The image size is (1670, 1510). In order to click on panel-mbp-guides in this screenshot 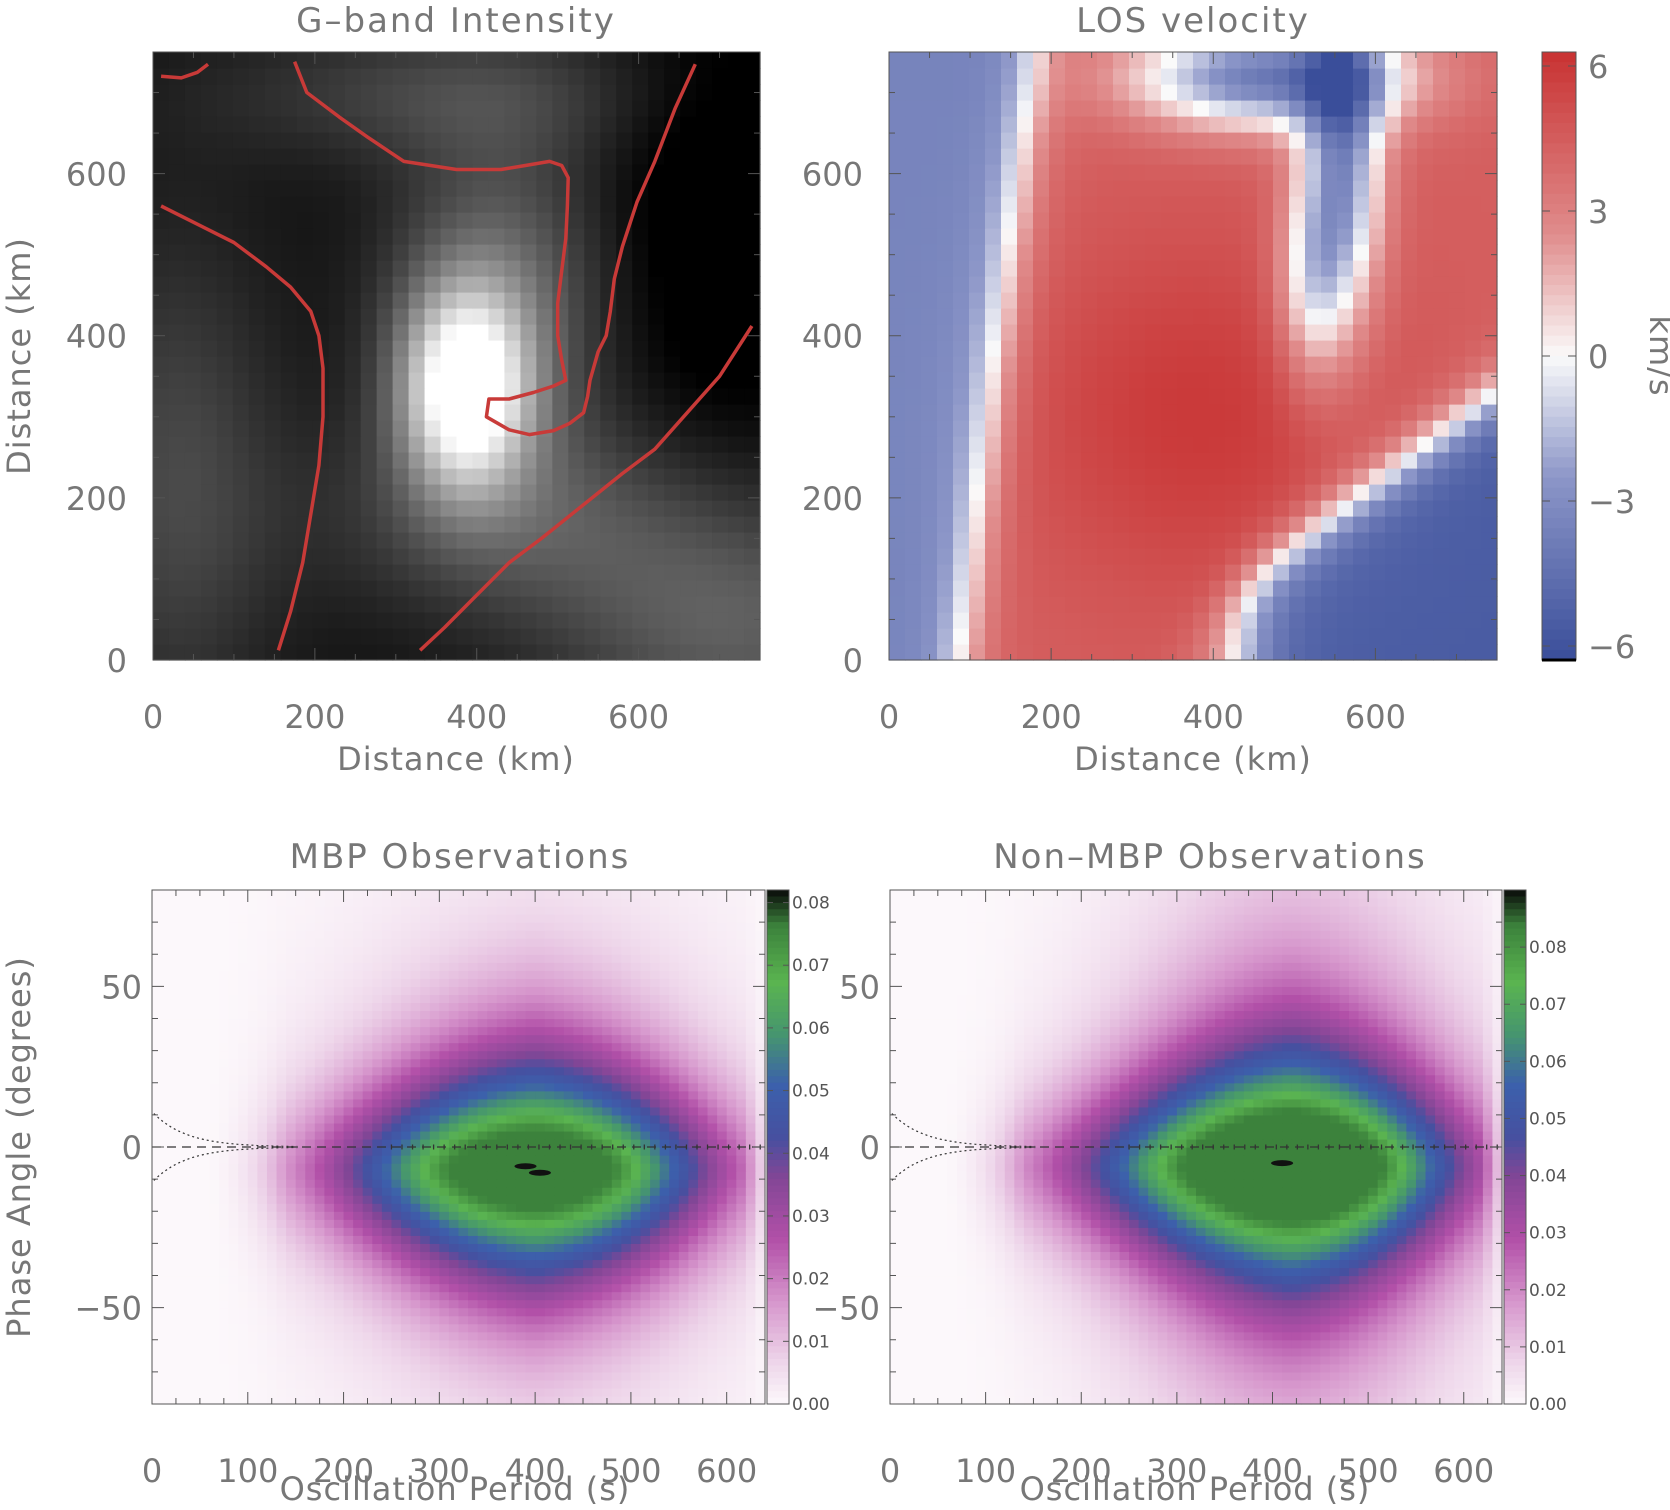, I will do `click(458, 1147)`.